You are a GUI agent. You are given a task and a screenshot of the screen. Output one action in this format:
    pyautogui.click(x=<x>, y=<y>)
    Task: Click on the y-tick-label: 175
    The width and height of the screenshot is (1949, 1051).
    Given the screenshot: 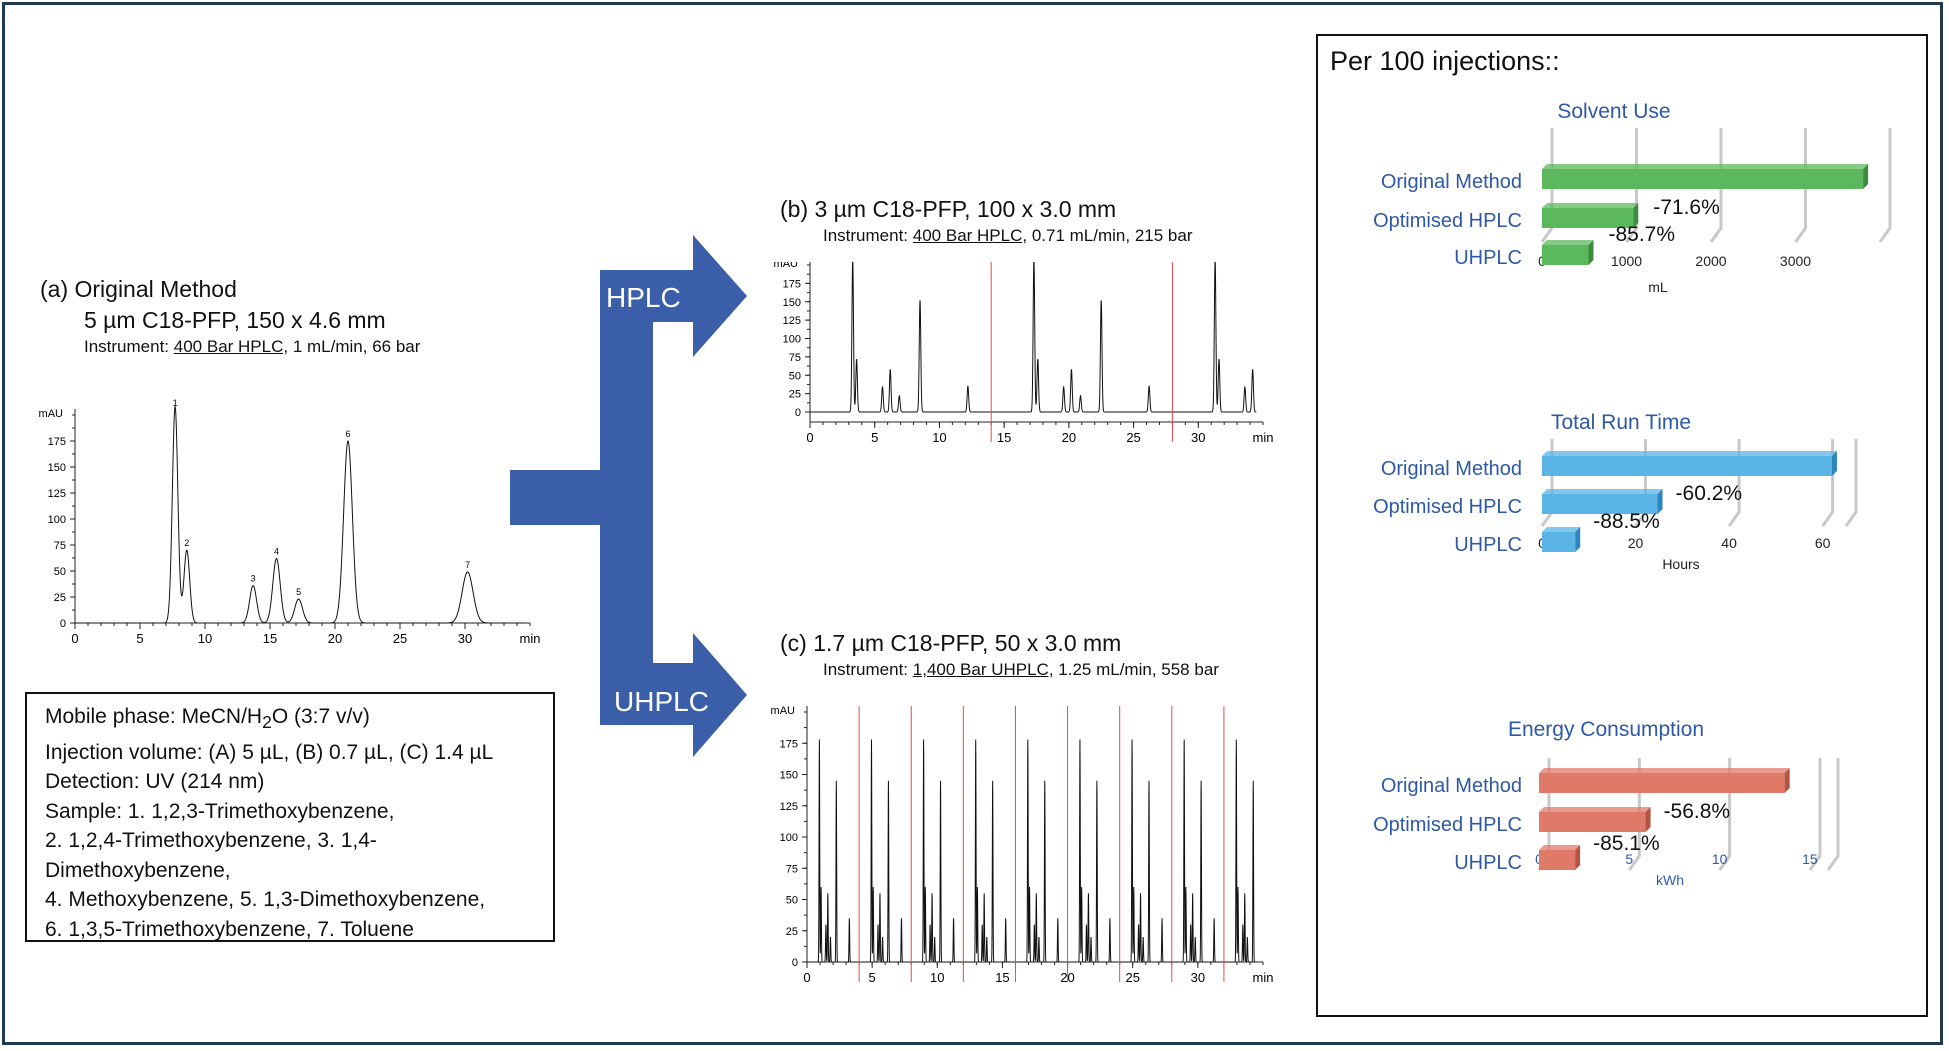 What is the action you would take?
    pyautogui.click(x=789, y=744)
    